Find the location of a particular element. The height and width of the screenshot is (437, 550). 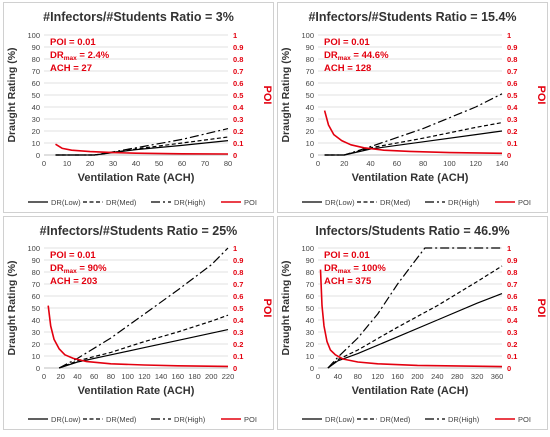

annotation-drmax: DRmax = 90% is located at coordinates (78, 269).